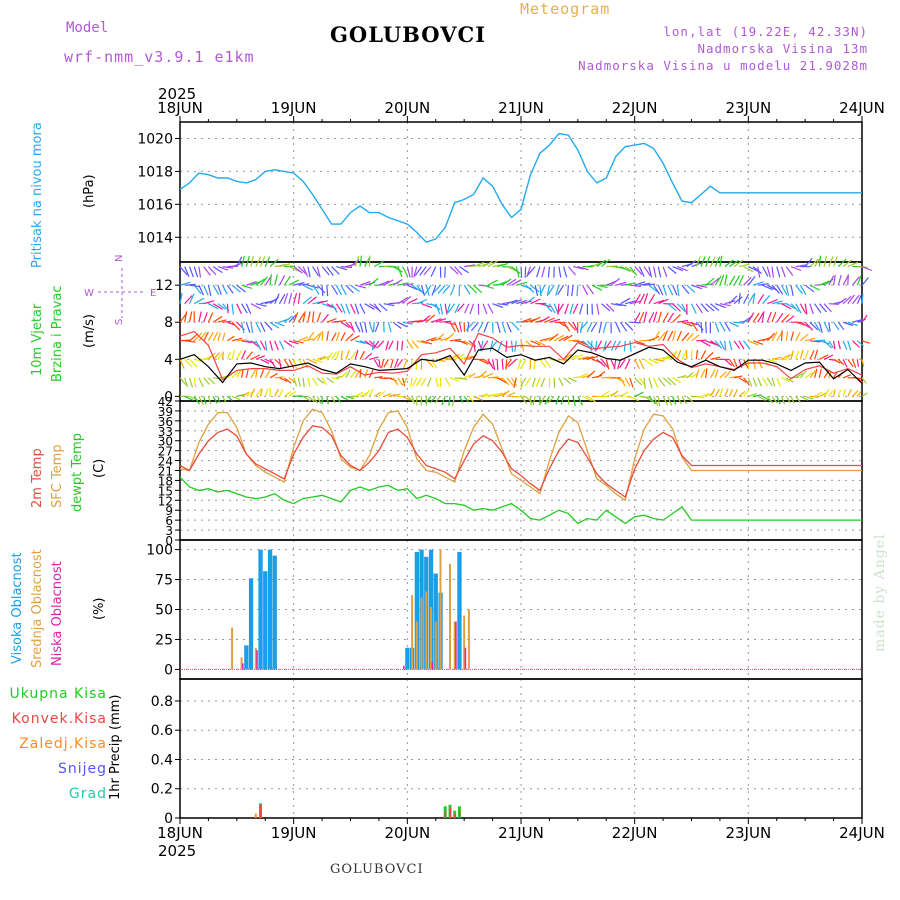  Describe the element at coordinates (565, 9) in the screenshot. I see `product-title: Meteogram` at that location.